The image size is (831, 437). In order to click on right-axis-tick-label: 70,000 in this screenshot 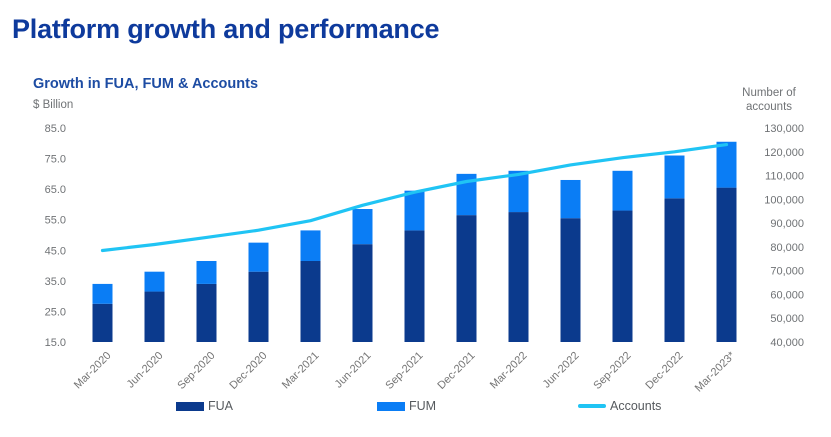, I will do `click(787, 272)`.